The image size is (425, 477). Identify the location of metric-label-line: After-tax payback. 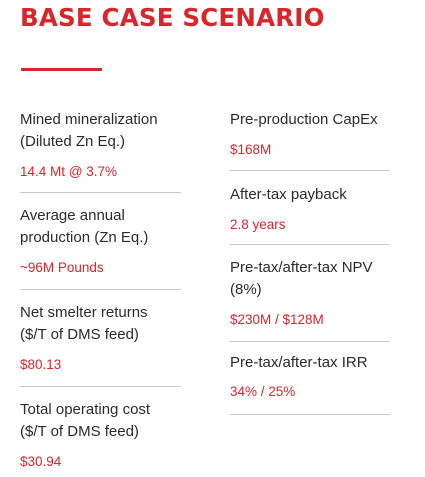
(288, 194).